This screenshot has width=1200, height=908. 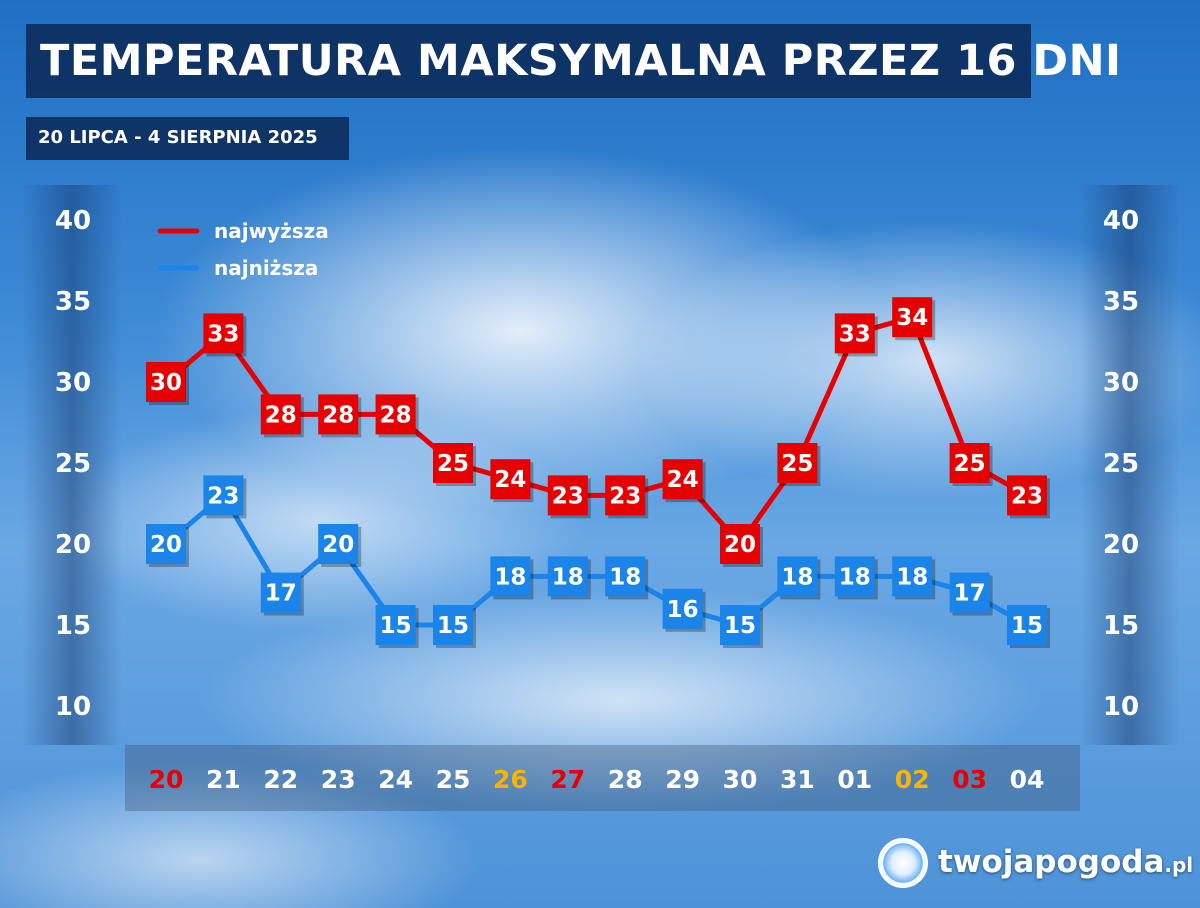 I want to click on y-tick-label-left: 35, so click(x=73, y=302).